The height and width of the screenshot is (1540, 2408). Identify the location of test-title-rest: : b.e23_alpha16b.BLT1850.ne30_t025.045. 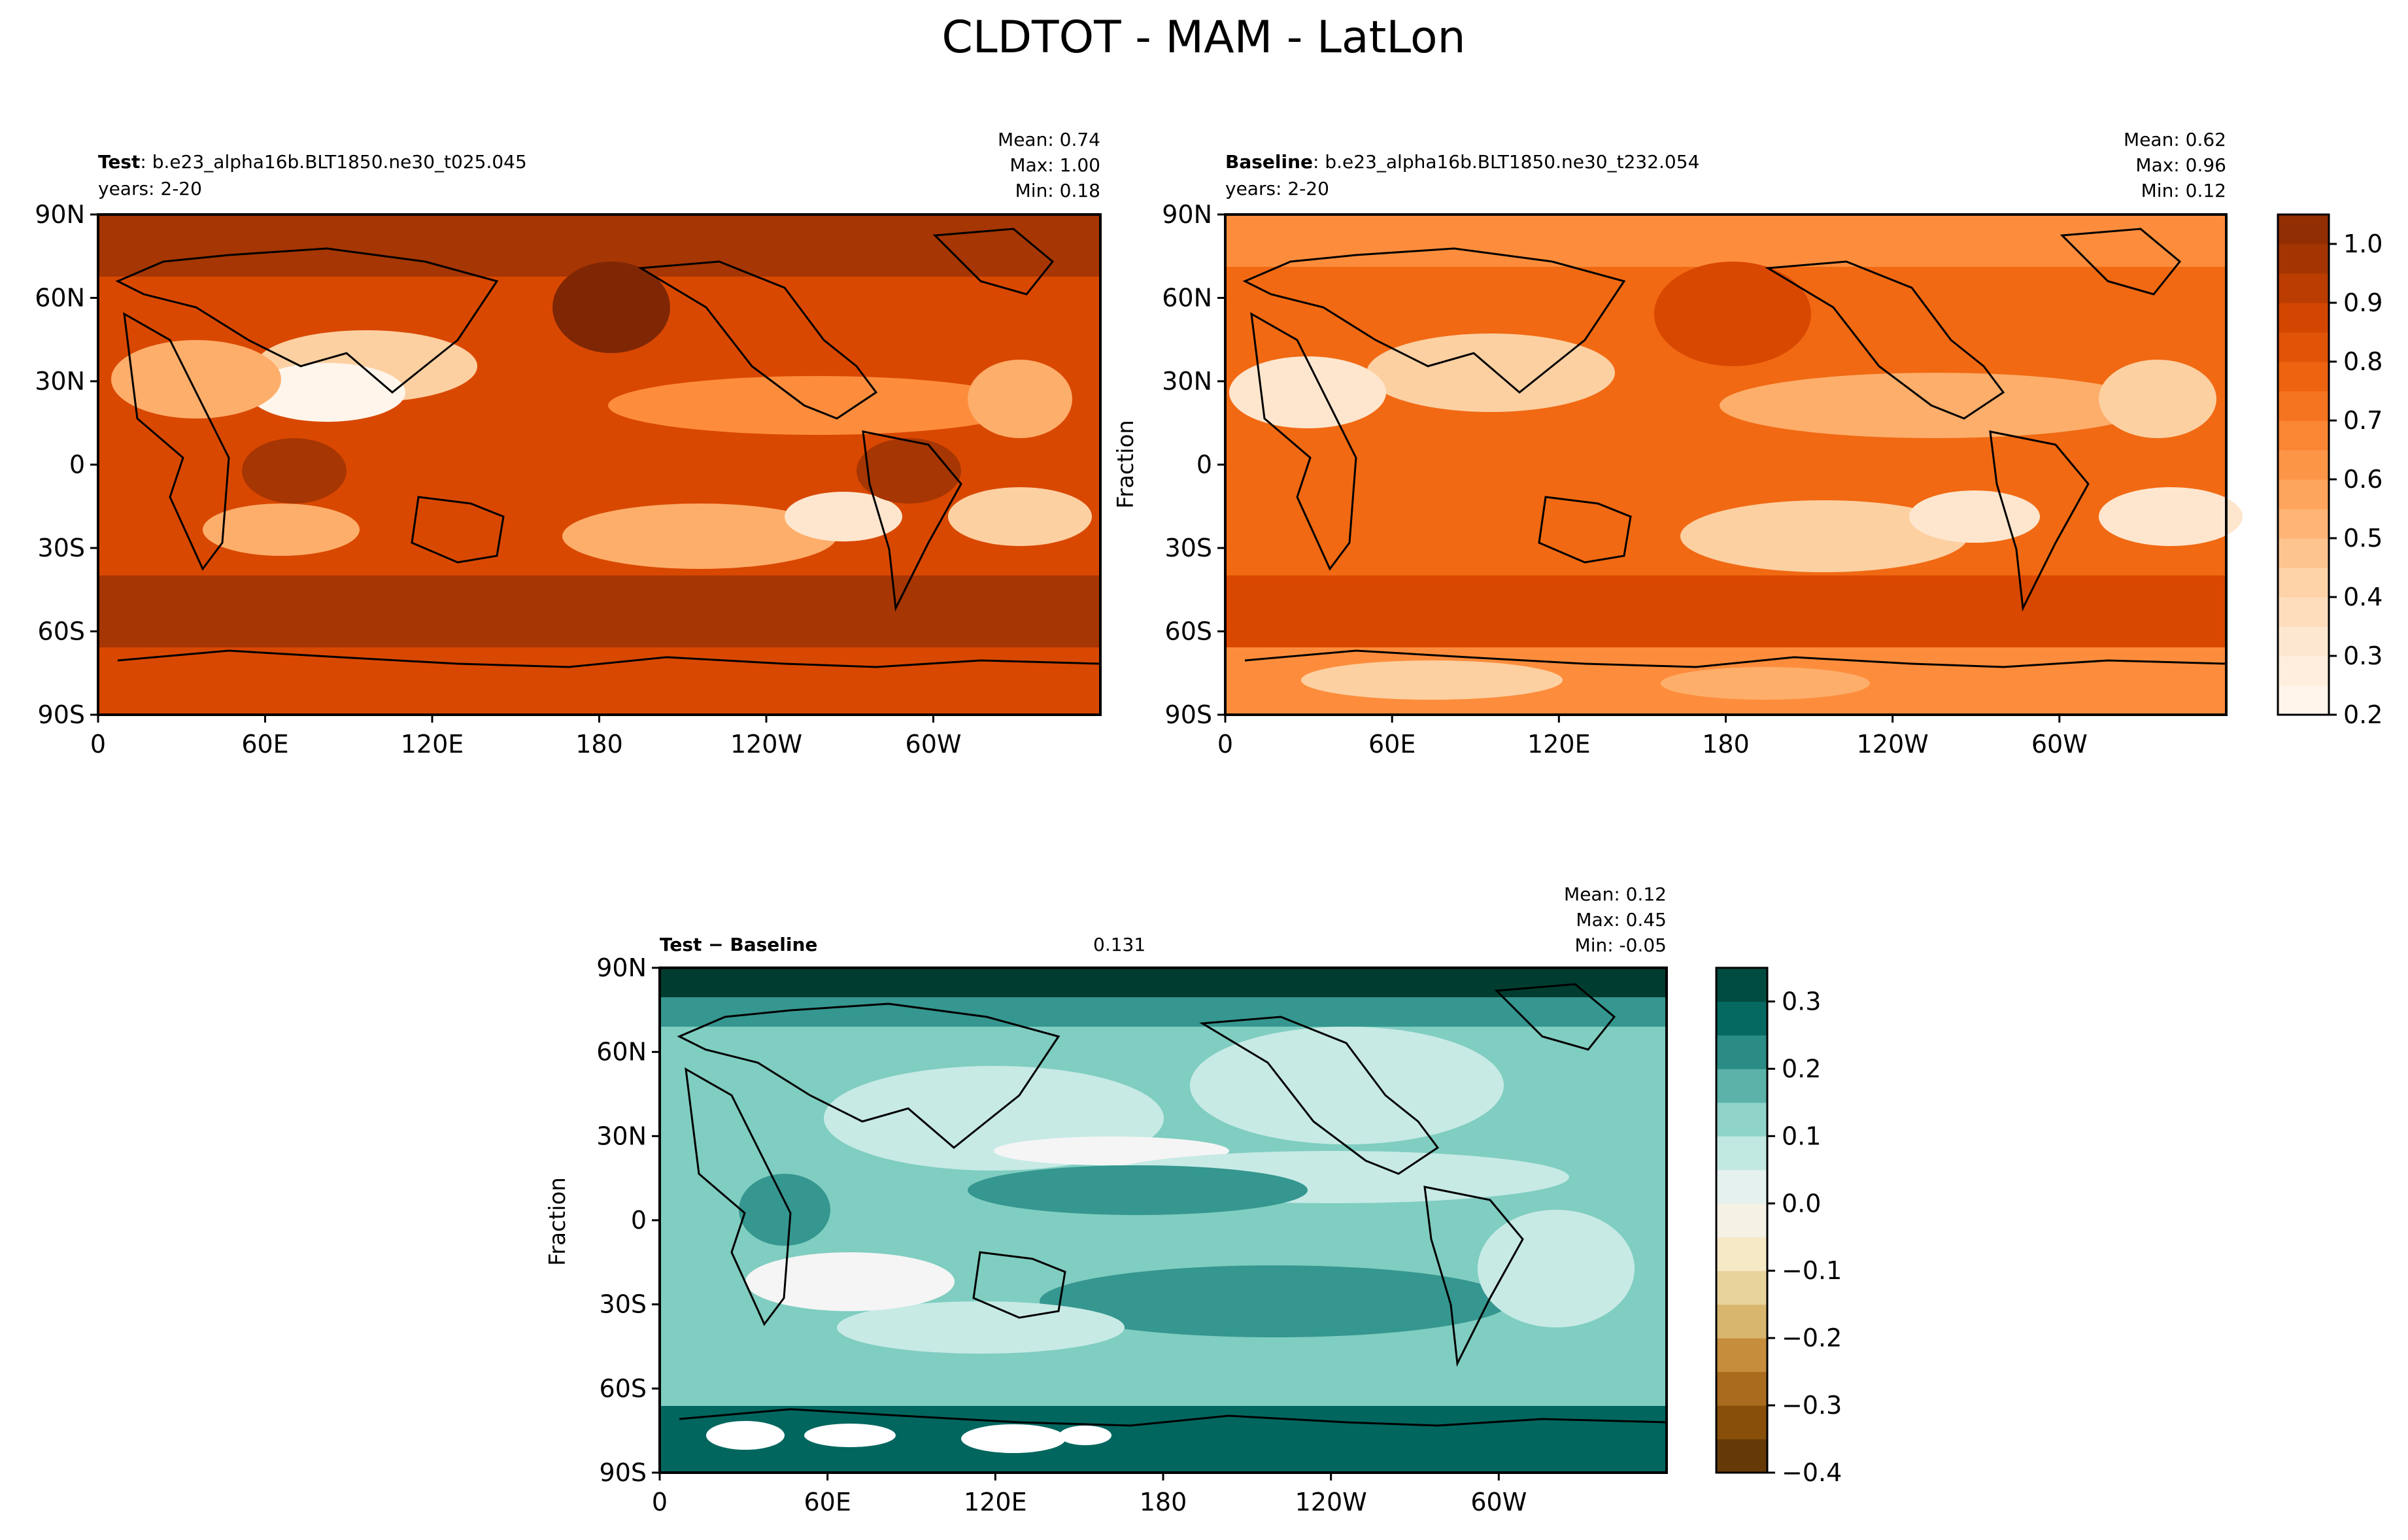
(333, 162).